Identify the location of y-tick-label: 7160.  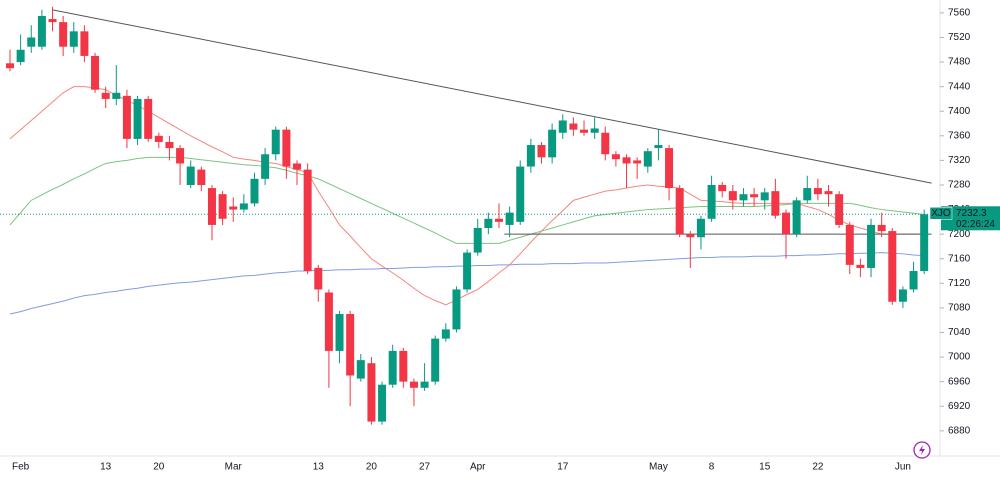
(959, 258).